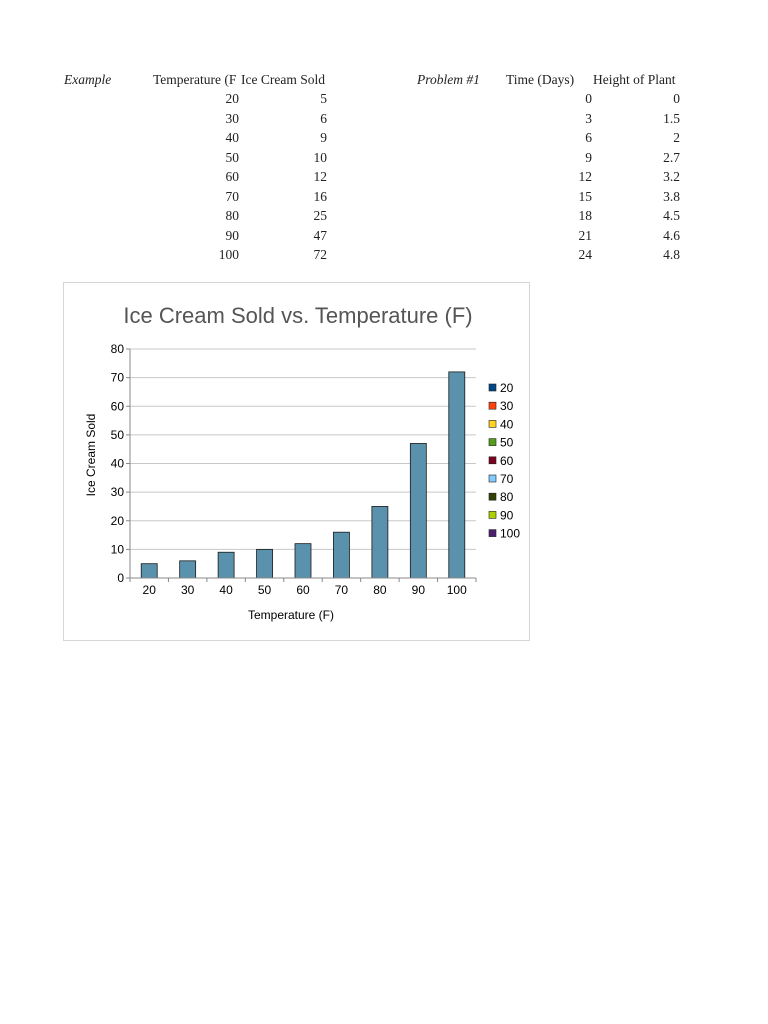 Image resolution: width=768 pixels, height=1024 pixels. I want to click on problem-time-cell: 24, so click(585, 254).